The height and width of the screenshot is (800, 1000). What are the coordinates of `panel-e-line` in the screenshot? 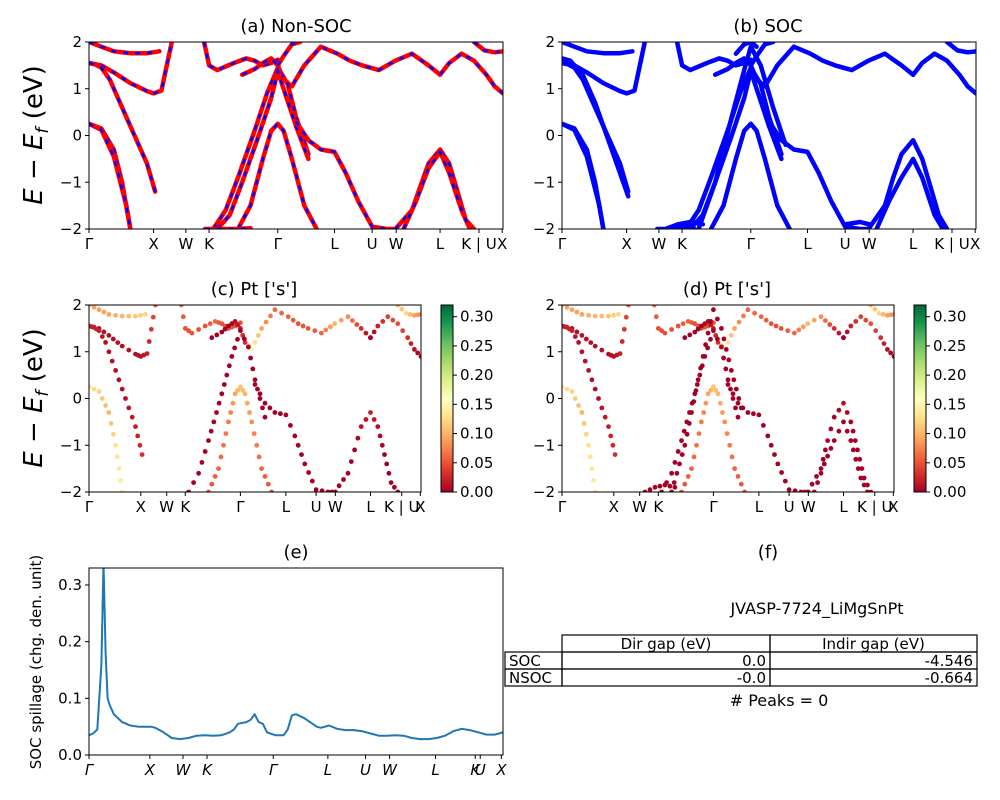 It's located at (296, 654).